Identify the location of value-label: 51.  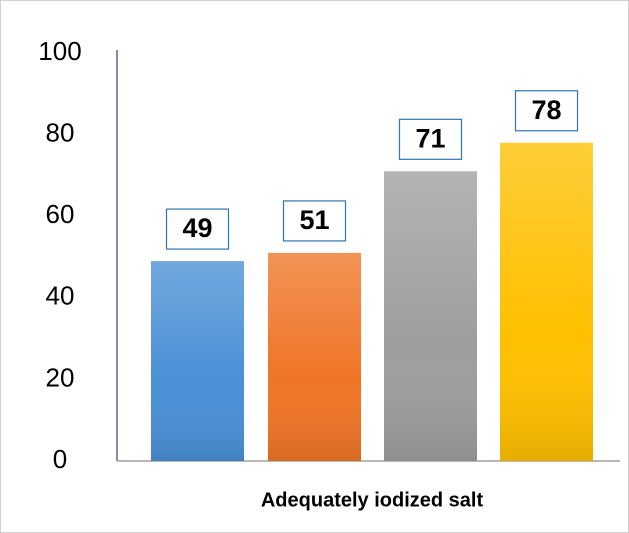
(314, 220).